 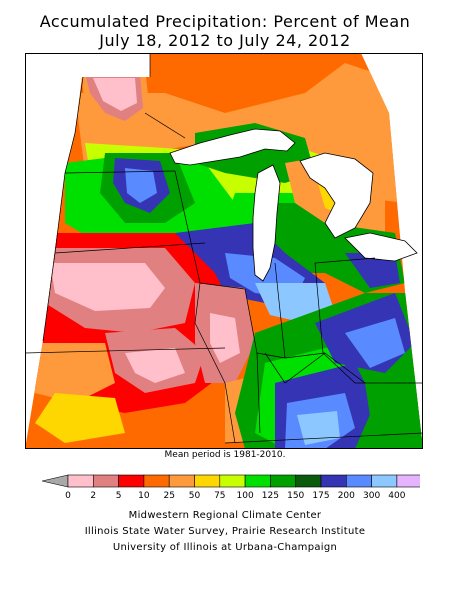 What do you see at coordinates (195, 496) in the screenshot?
I see `legend-label: 50` at bounding box center [195, 496].